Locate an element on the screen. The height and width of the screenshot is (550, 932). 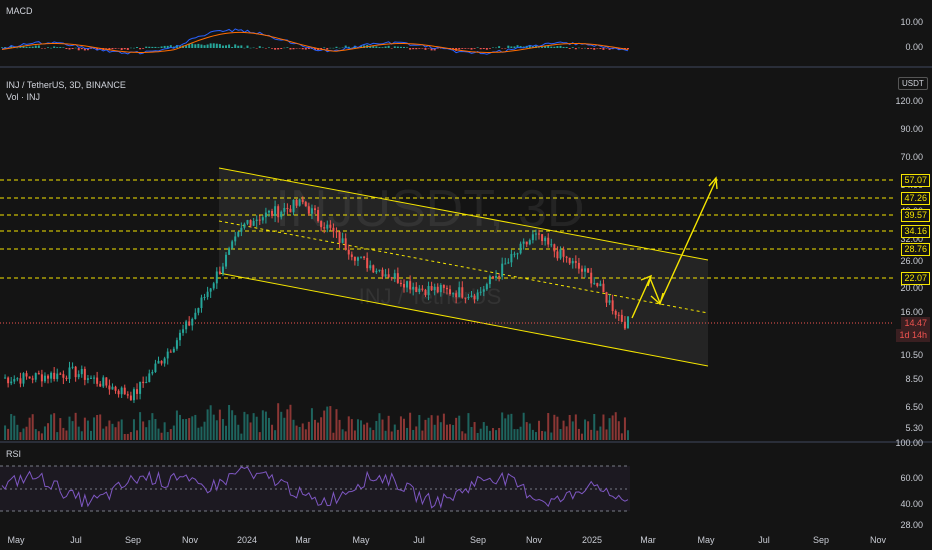
level-badge: 39.57 is located at coordinates (915, 215).